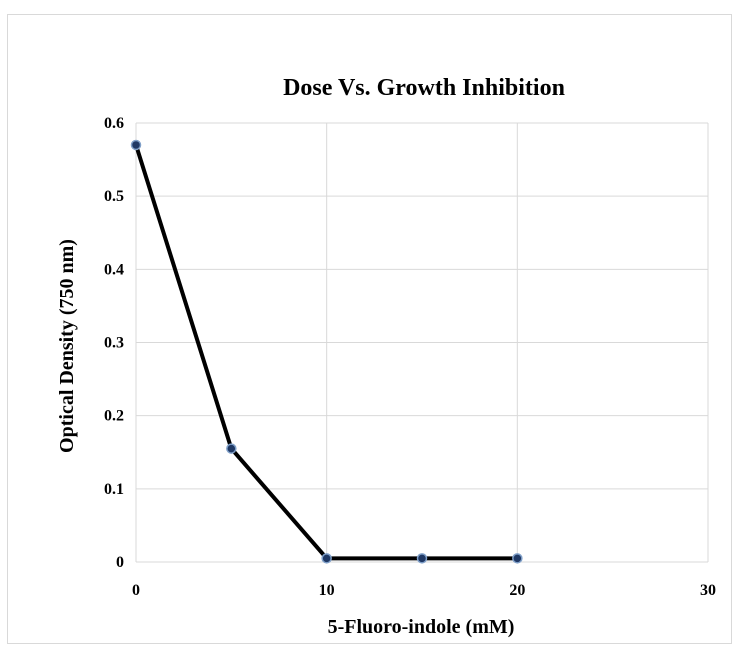  Describe the element at coordinates (114, 123) in the screenshot. I see `y-tick-label: 0.6` at that location.